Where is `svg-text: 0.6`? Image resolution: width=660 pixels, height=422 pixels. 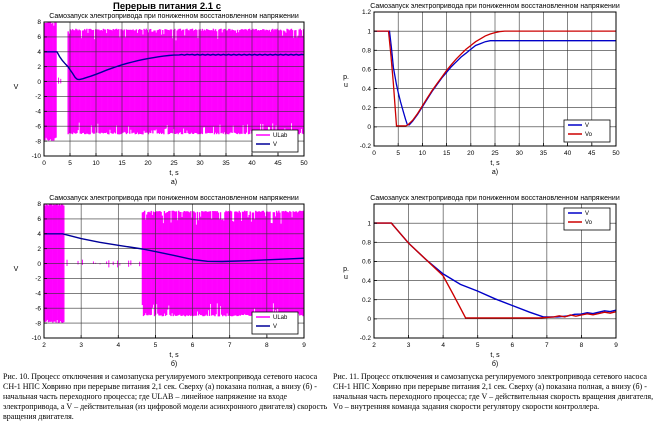
svg-text: 0.6 is located at coordinates (366, 262).